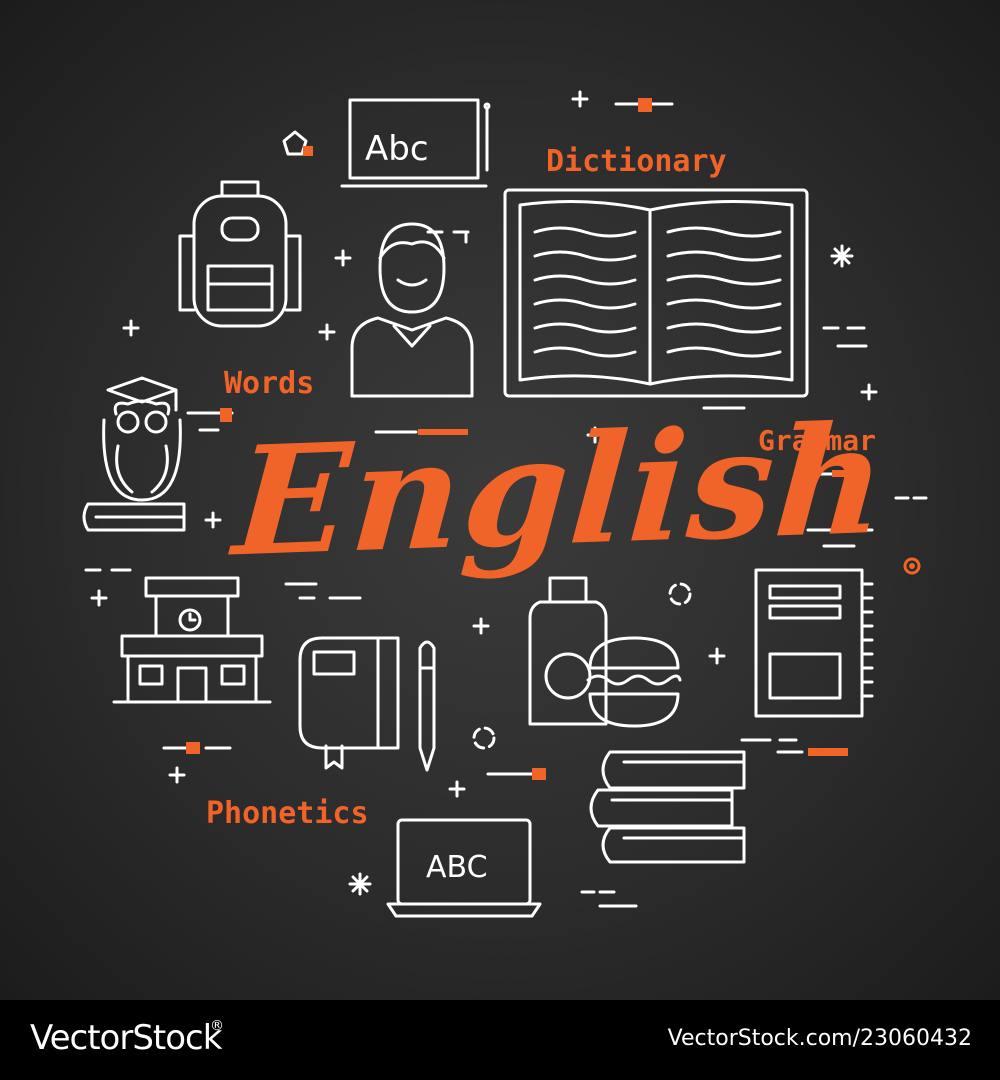 This screenshot has width=1000, height=1080. Describe the element at coordinates (605, 652) in the screenshot. I see `lunch-icon` at that location.